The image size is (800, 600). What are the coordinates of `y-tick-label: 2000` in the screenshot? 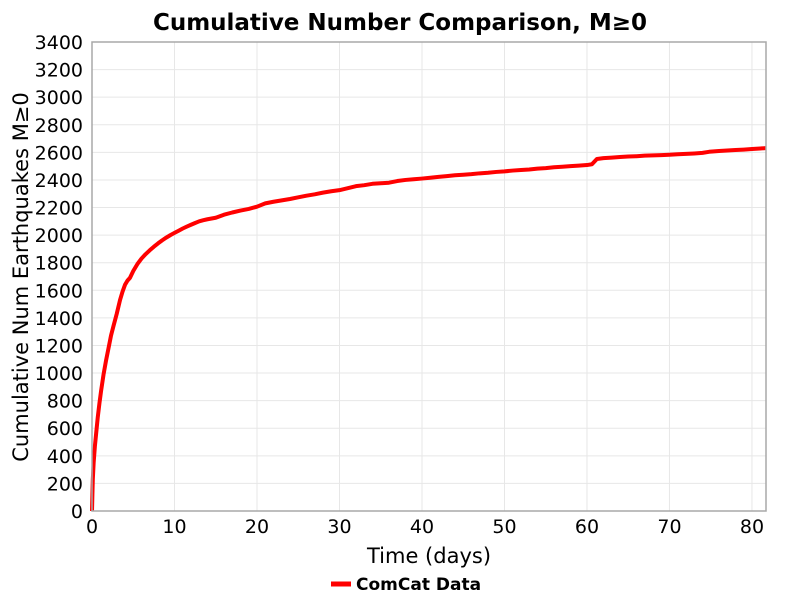 It's located at (59, 236).